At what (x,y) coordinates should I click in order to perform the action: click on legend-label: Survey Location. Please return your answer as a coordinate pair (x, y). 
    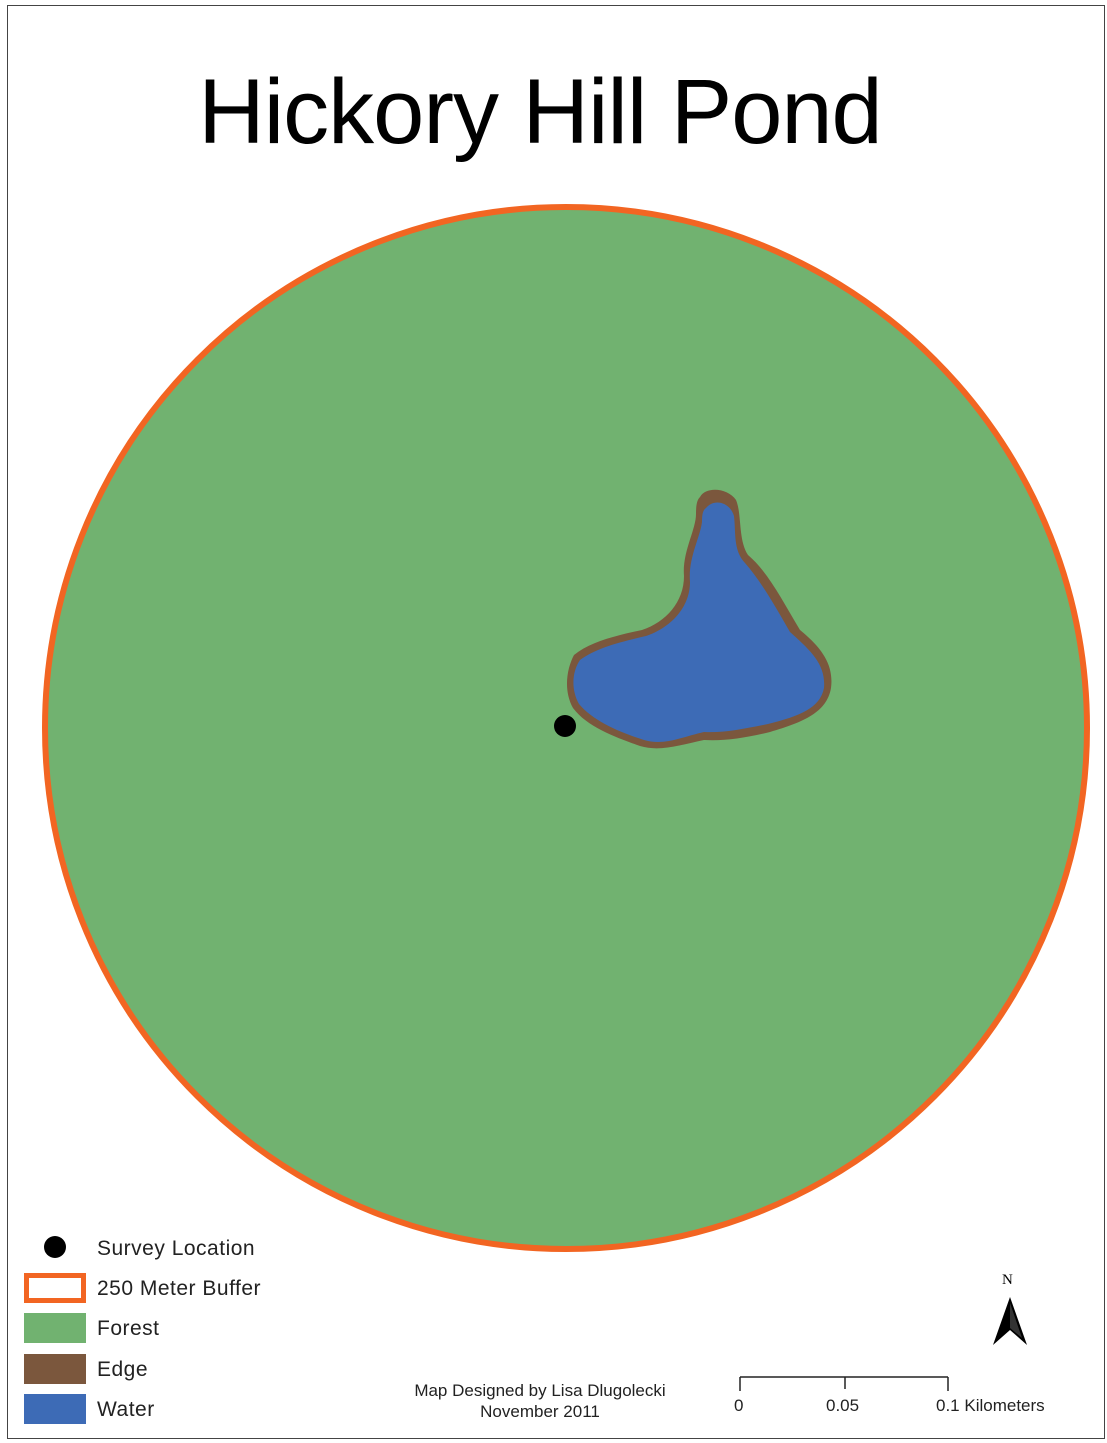
    Looking at the image, I should click on (176, 1248).